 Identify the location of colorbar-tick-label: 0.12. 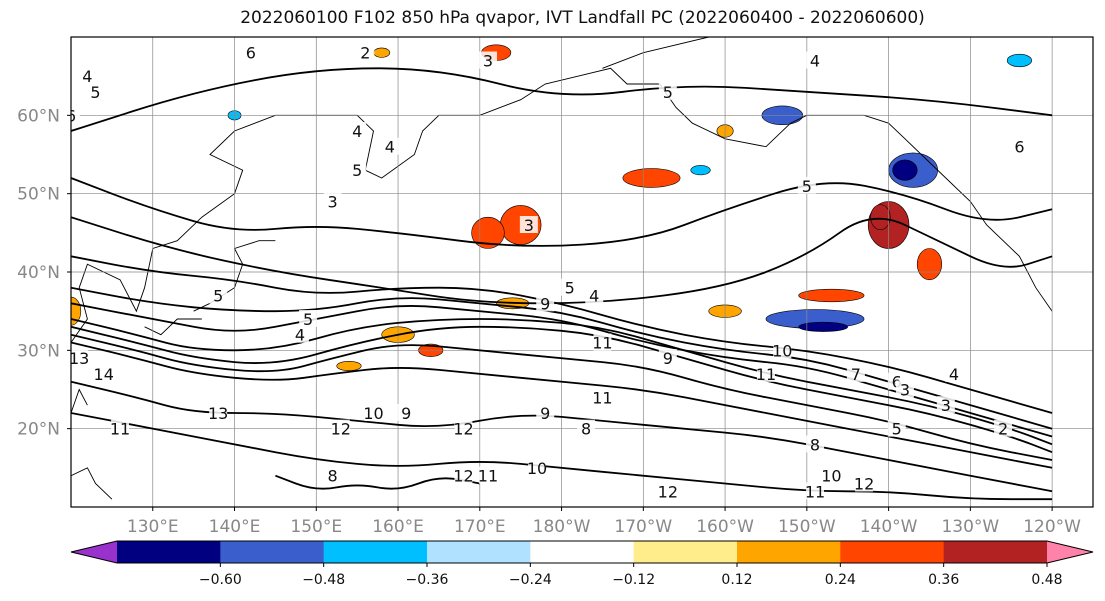
(736, 580).